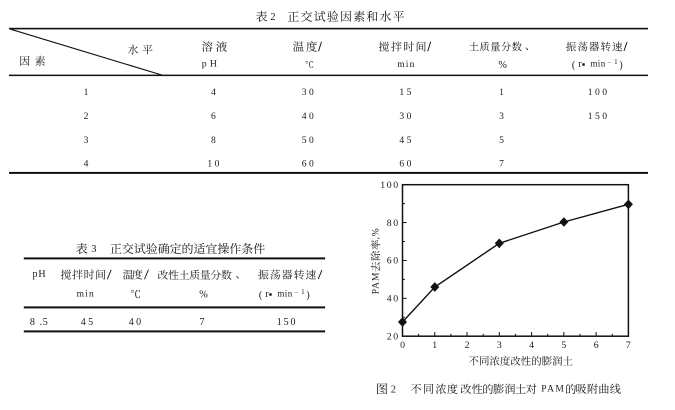 The width and height of the screenshot is (675, 410). What do you see at coordinates (393, 223) in the screenshot?
I see `svg-text: 80` at bounding box center [393, 223].